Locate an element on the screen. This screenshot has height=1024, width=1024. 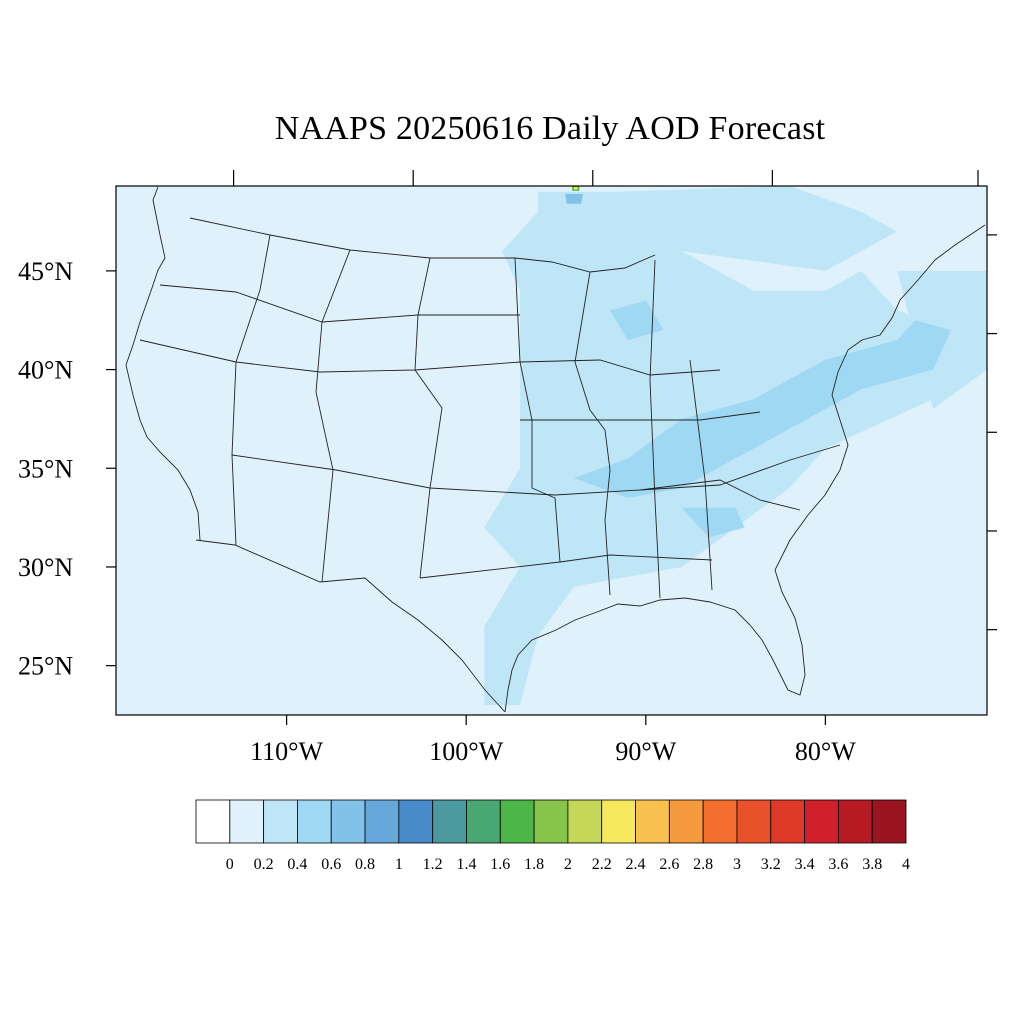
colorbar-level-label: 2.6 is located at coordinates (669, 864).